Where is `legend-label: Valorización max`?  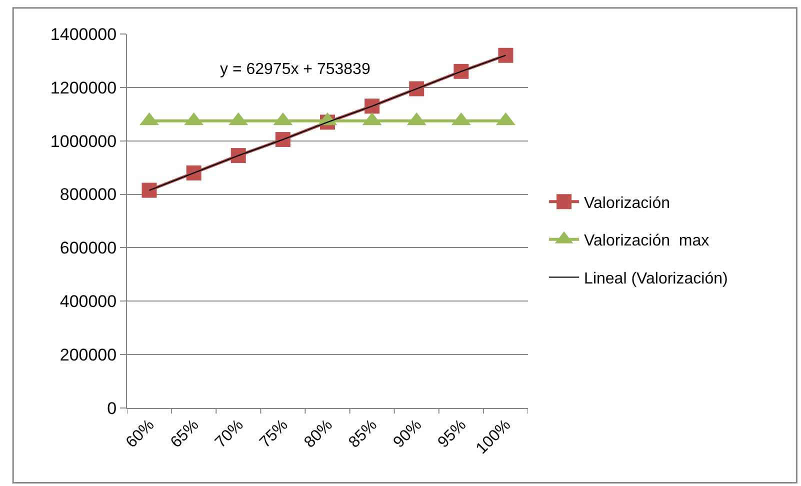
legend-label: Valorización max is located at coordinates (647, 241).